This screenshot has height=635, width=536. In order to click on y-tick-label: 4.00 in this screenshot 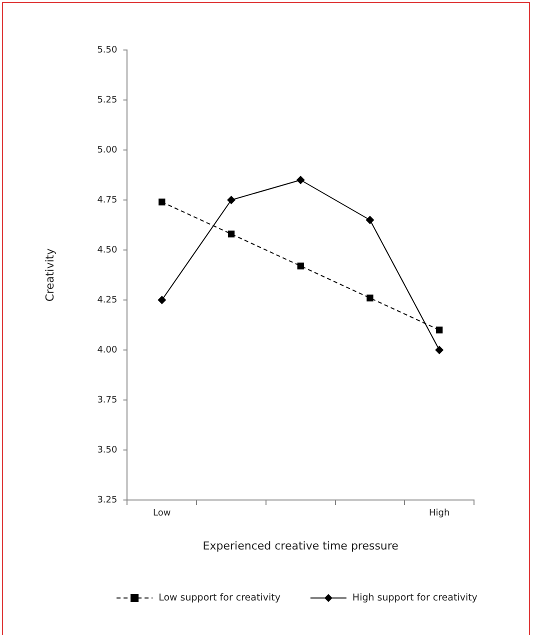, I will do `click(107, 350)`.